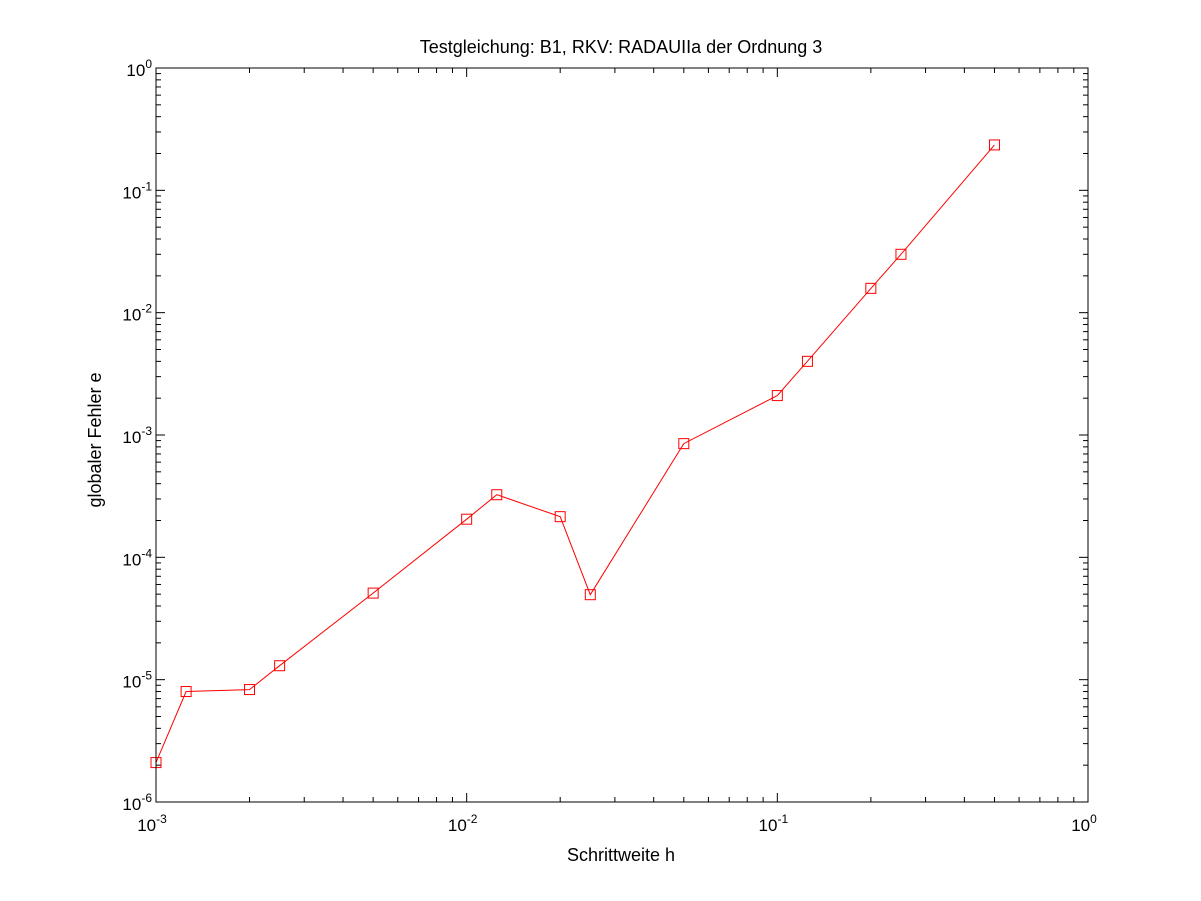 The image size is (1201, 901). I want to click on y-tick-exponent: 0, so click(148, 64).